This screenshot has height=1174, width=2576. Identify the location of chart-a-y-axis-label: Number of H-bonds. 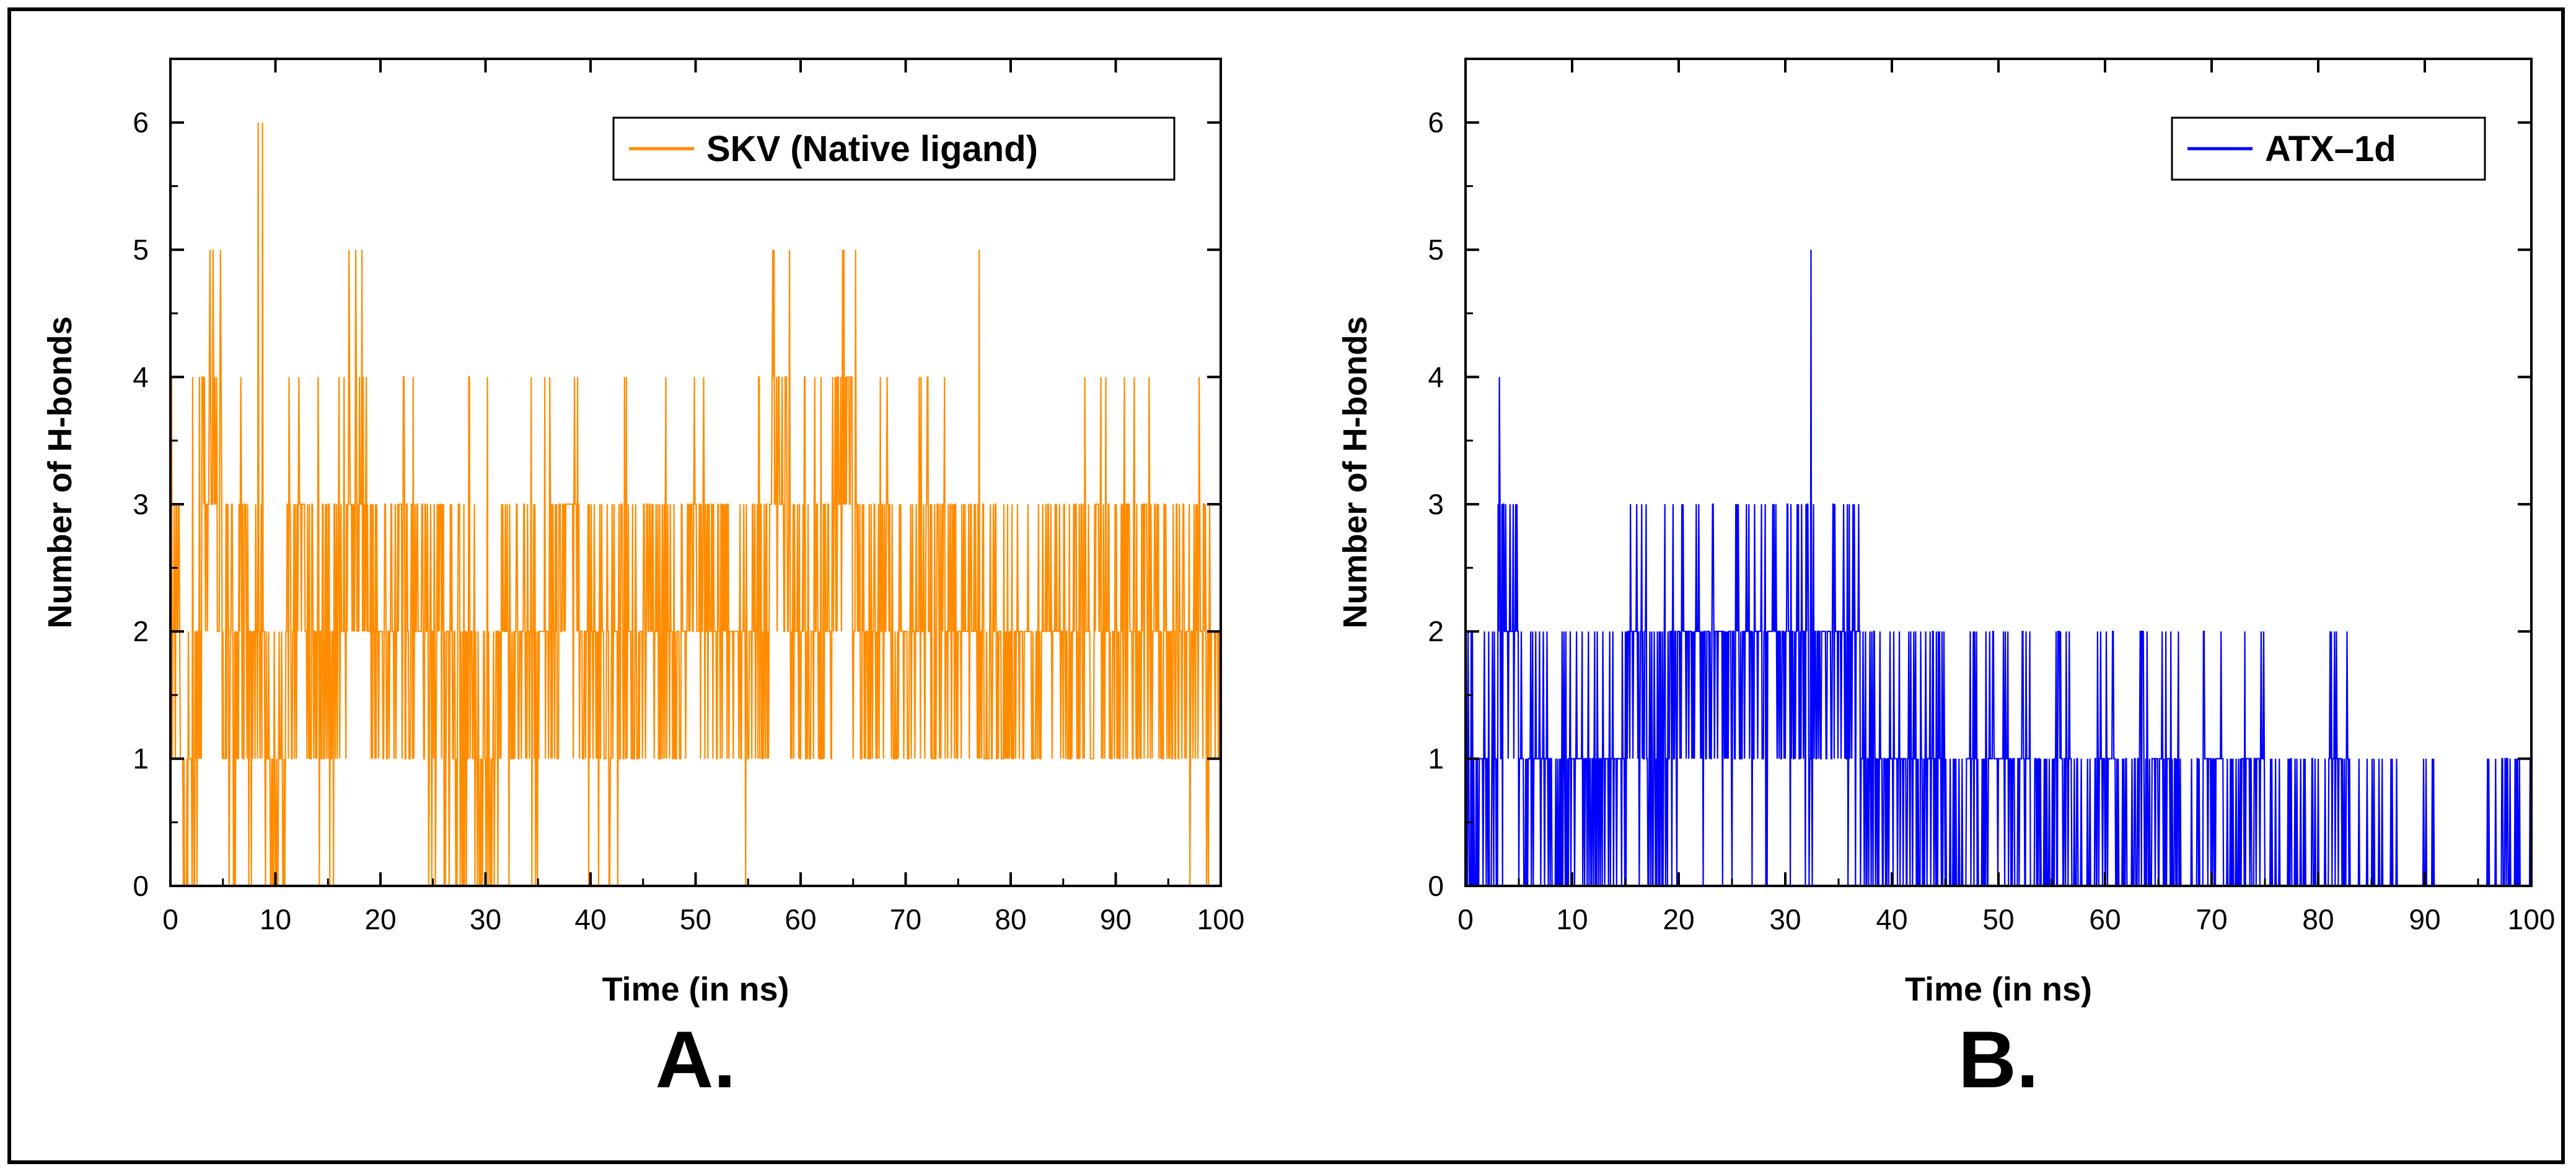
(61, 473).